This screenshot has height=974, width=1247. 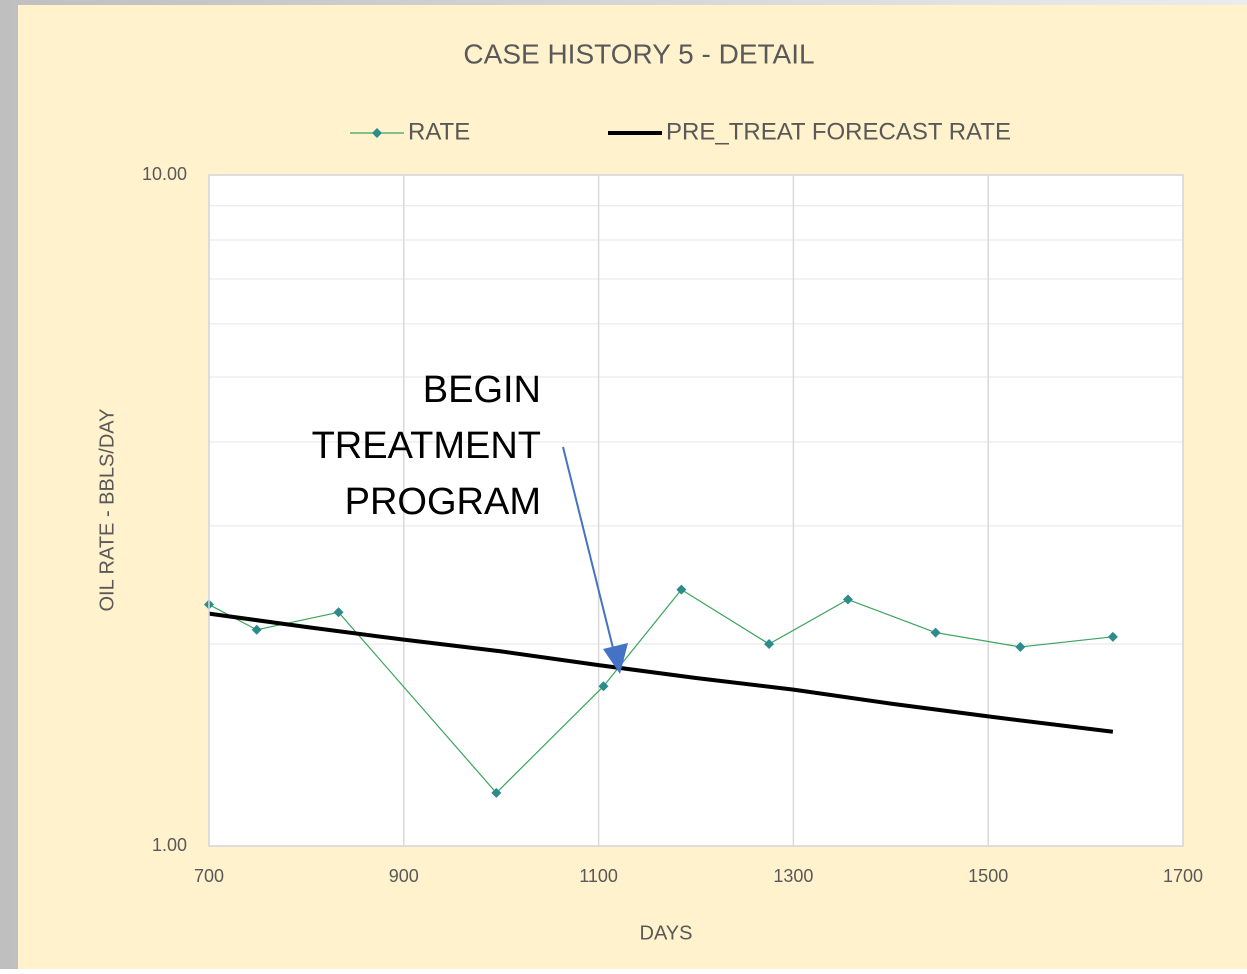 I want to click on x-tick-label: 900, so click(x=404, y=876).